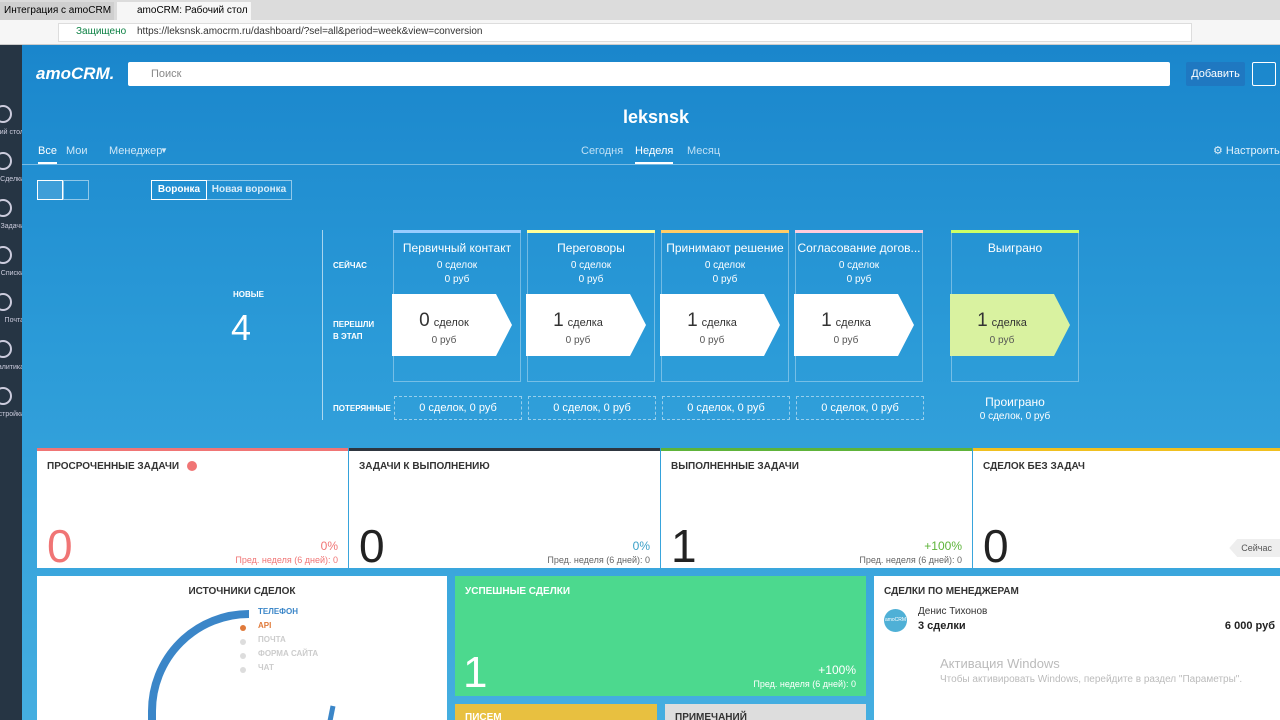 This screenshot has height=720, width=1280. What do you see at coordinates (278, 611) in the screenshot?
I see `legend-label: ТЕЛЕФОН` at bounding box center [278, 611].